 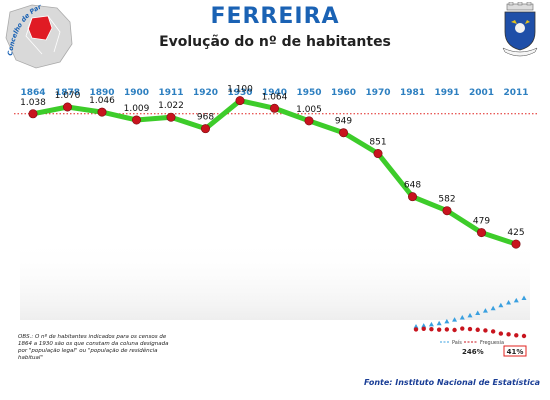 What do you see at coordinates (446, 93) in the screenshot?
I see `x-tick-label: 1991` at bounding box center [446, 93].